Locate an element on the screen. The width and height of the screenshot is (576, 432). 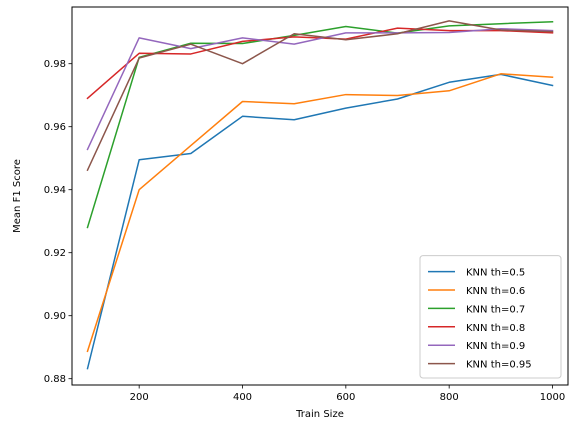
x-axis-label: Train Size is located at coordinates (319, 414).